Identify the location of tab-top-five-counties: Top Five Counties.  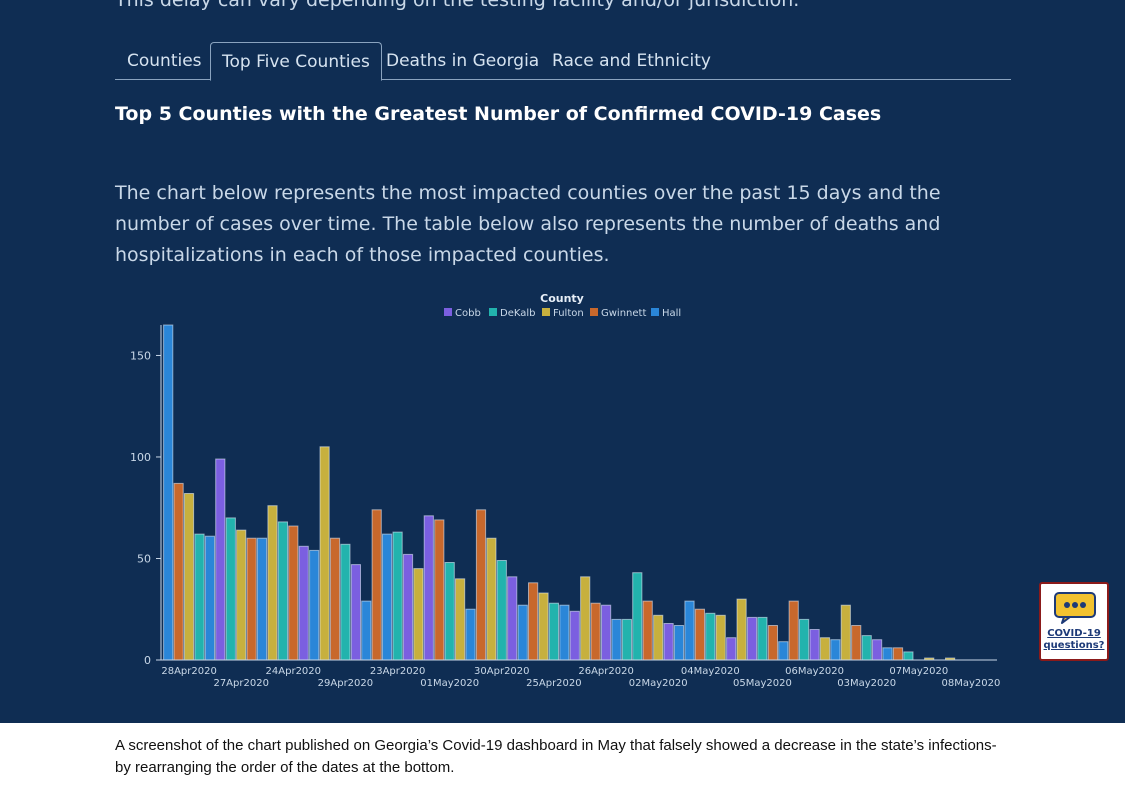
(296, 61).